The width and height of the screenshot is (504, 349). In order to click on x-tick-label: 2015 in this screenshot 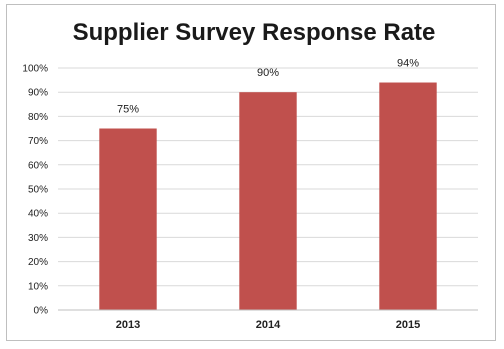, I will do `click(408, 325)`.